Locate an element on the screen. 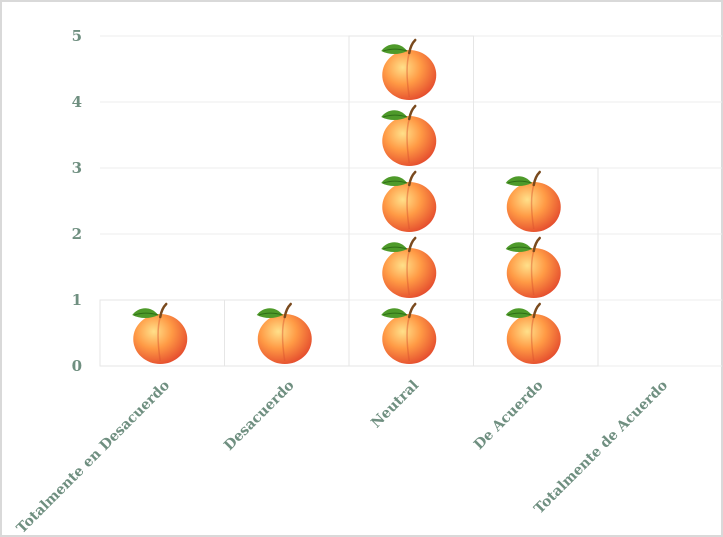 This screenshot has height=537, width=723. y-tick-label: 3 is located at coordinates (77, 168).